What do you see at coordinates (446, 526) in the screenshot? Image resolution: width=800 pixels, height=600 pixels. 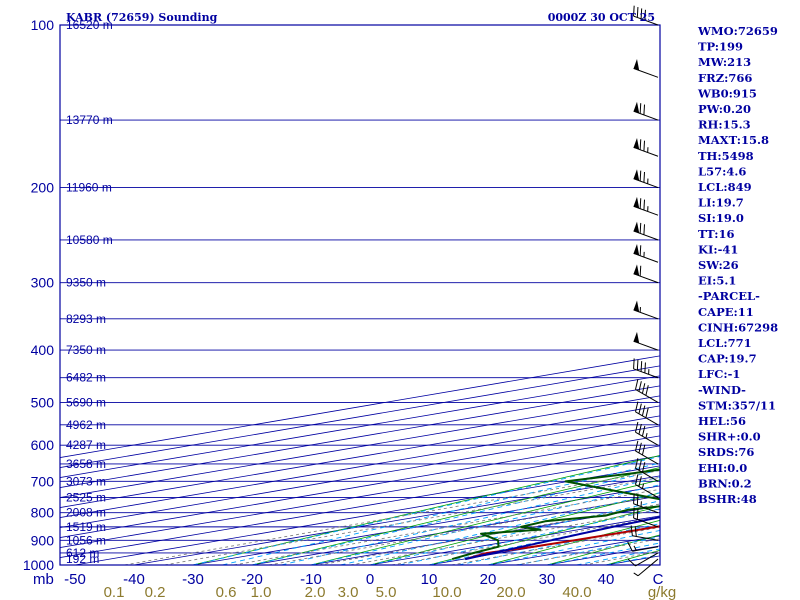 I see `mixing-ratio-line` at bounding box center [446, 526].